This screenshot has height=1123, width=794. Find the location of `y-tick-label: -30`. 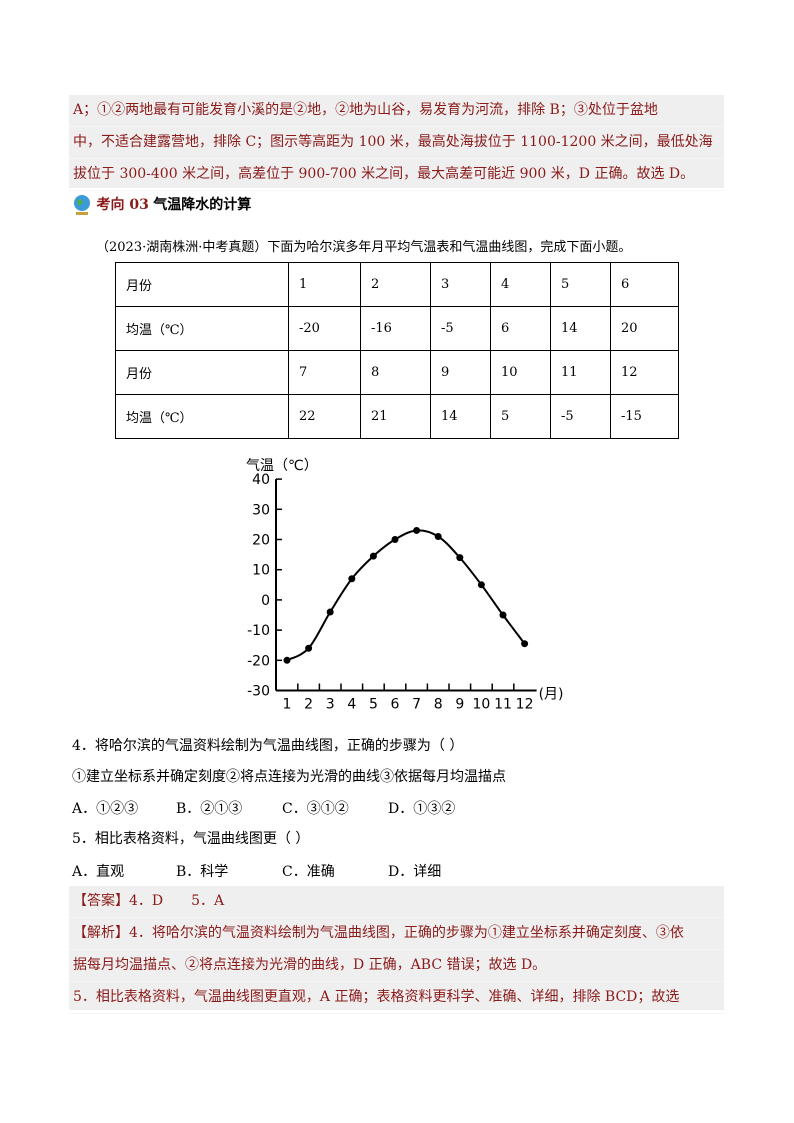

y-tick-label: -30 is located at coordinates (258, 692).